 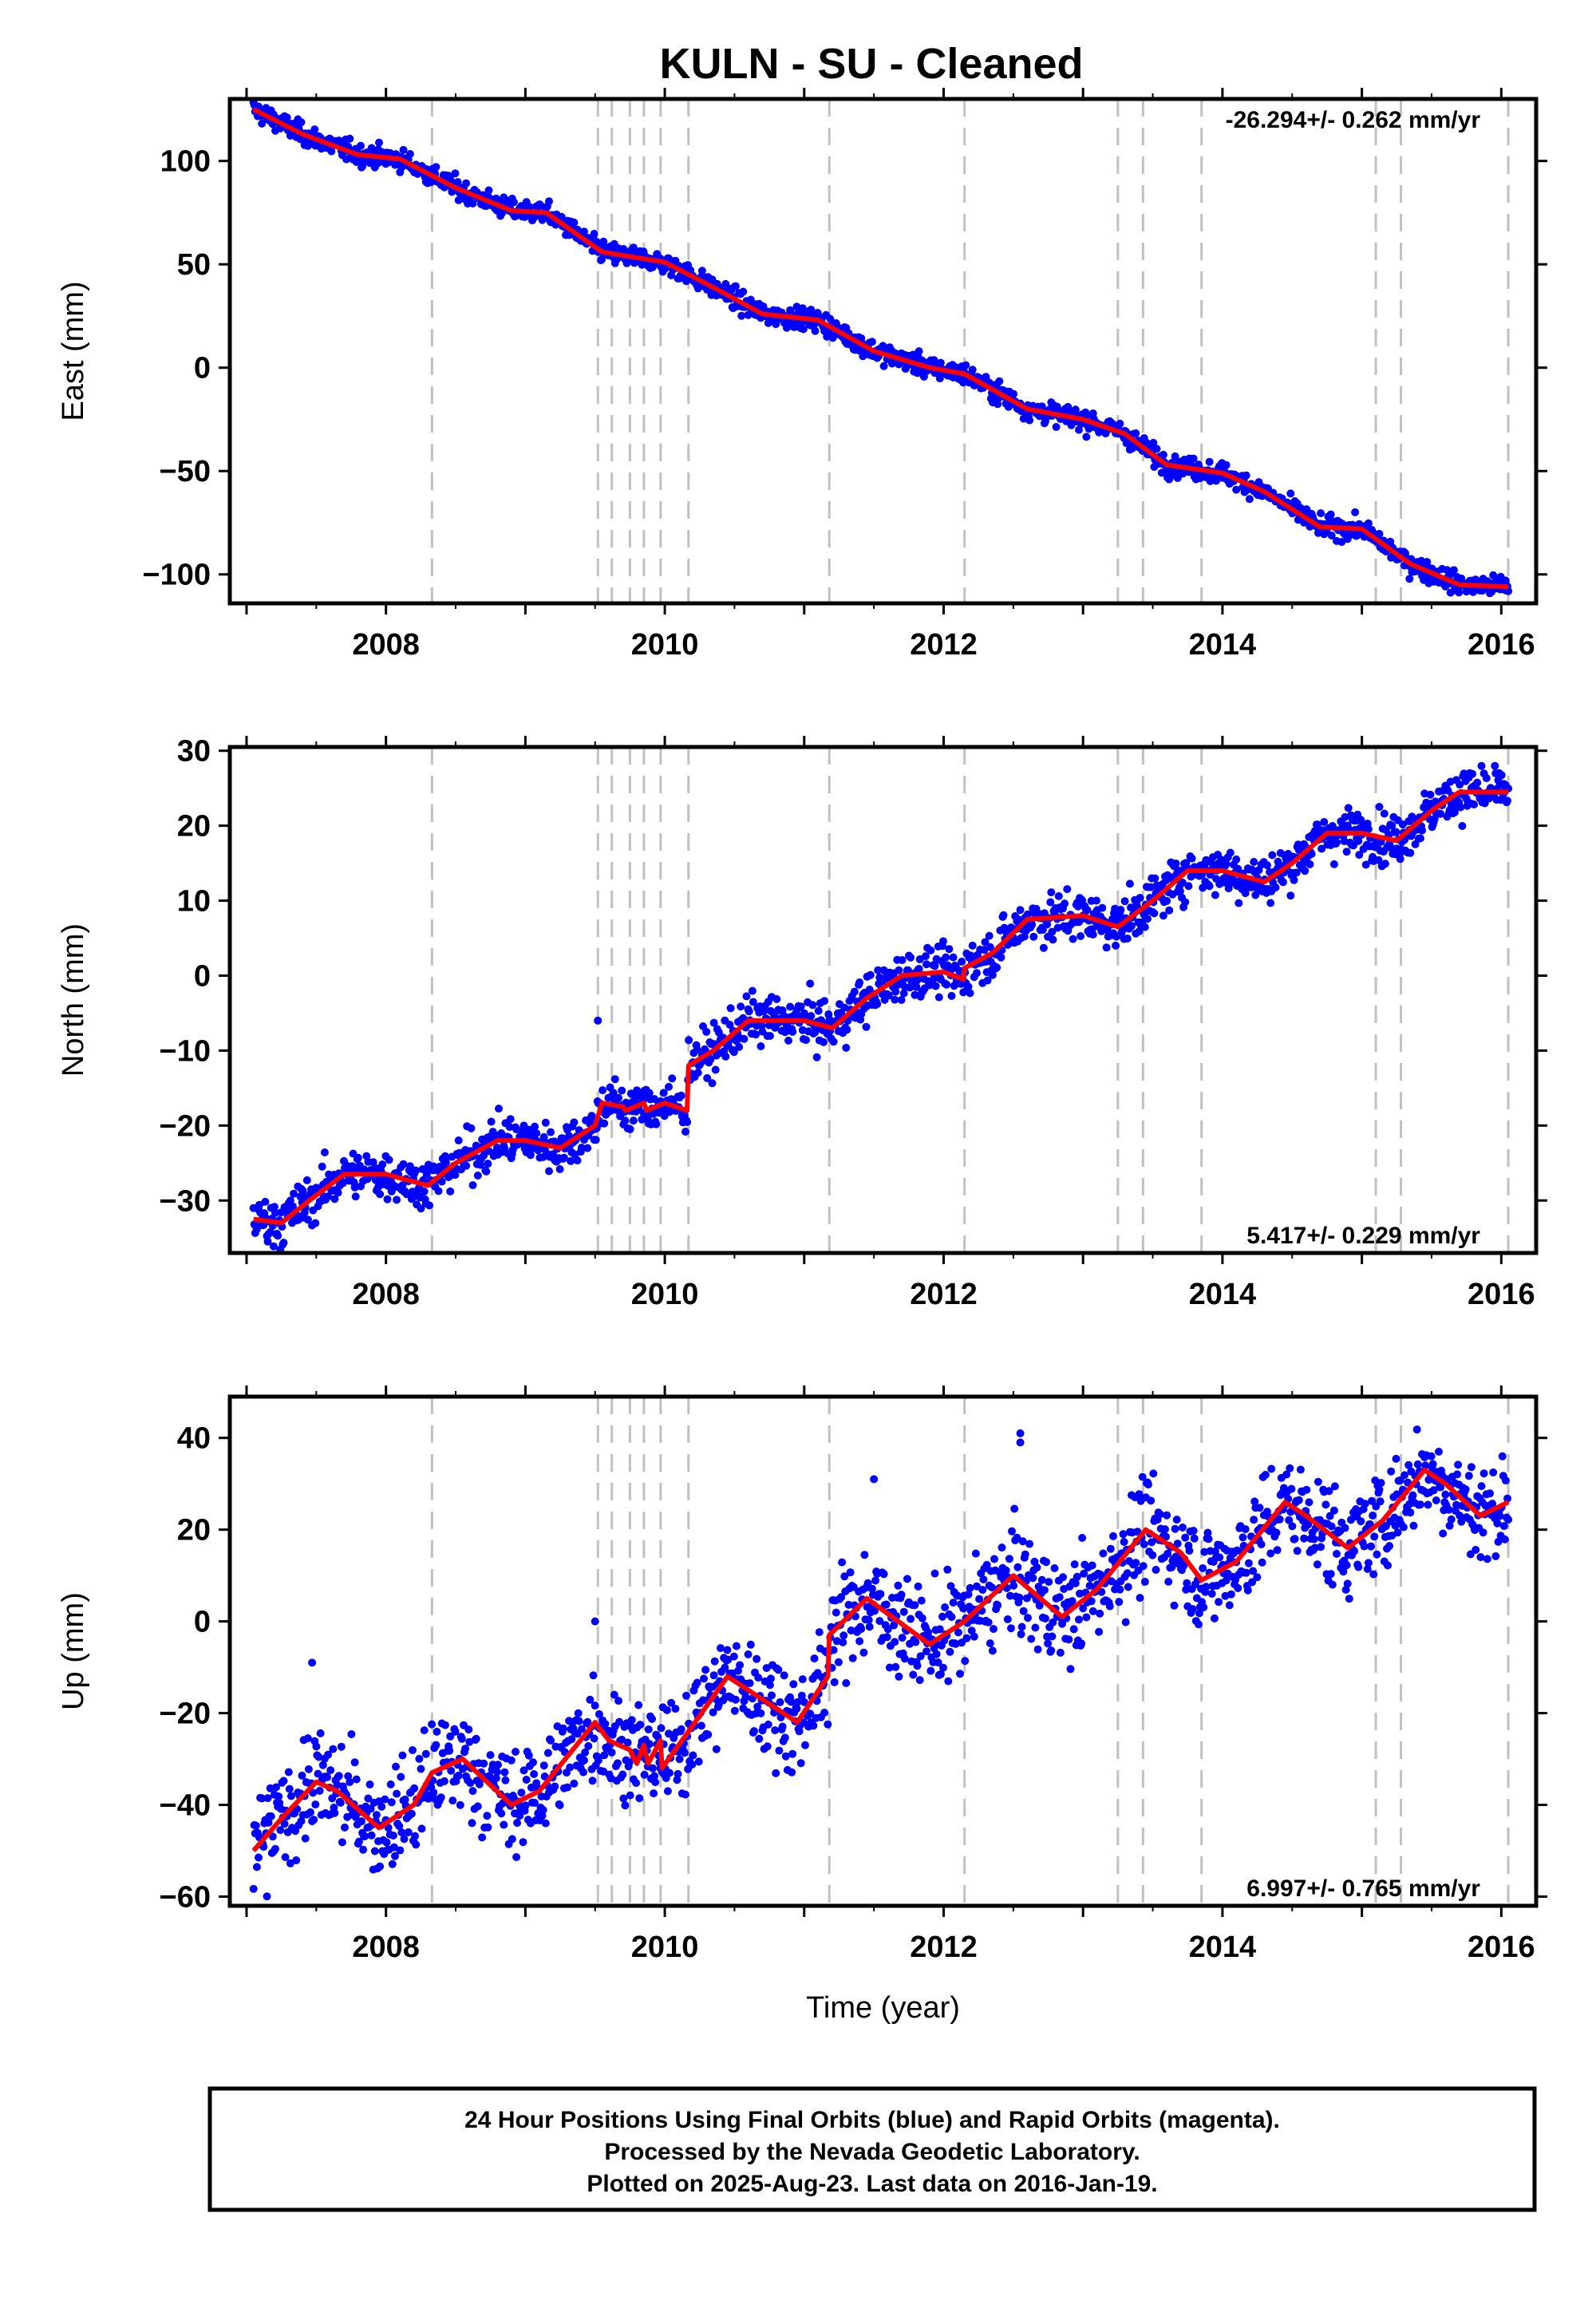 I want to click on up-y-tick-label-0: 40, so click(x=194, y=1439).